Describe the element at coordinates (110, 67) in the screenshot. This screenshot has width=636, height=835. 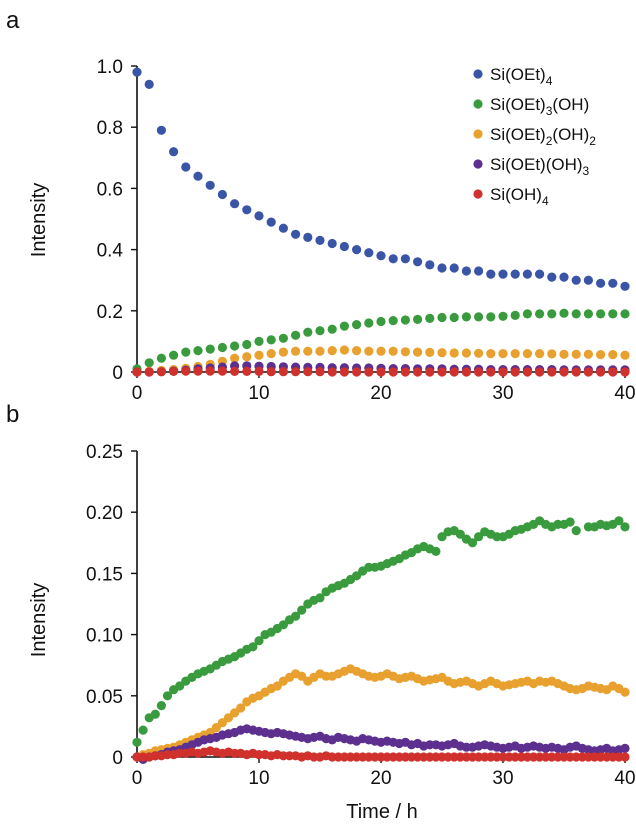
I see `y-tick-label-a: 1.0` at that location.